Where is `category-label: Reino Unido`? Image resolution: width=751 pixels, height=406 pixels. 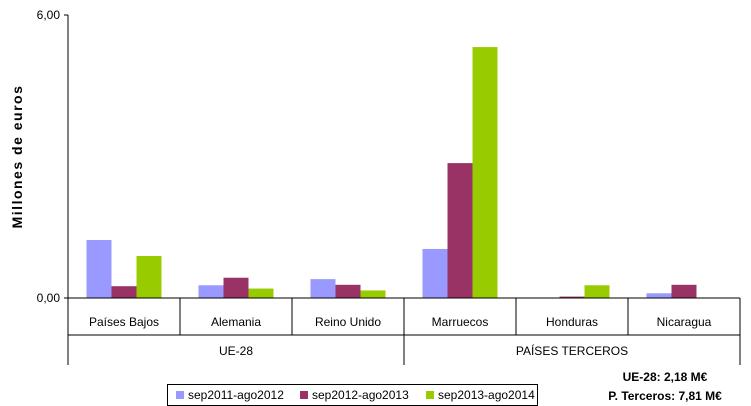
category-label: Reino Unido is located at coordinates (348, 322).